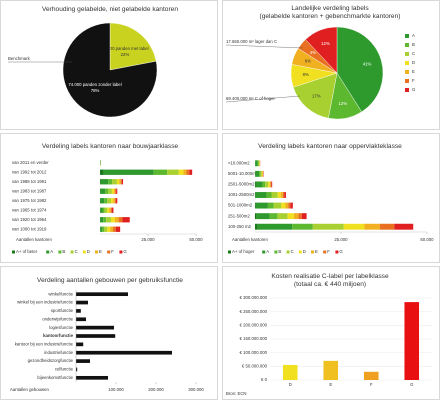 The image size is (440, 400). I want to click on x-tick-label: 200.000, so click(156, 389).